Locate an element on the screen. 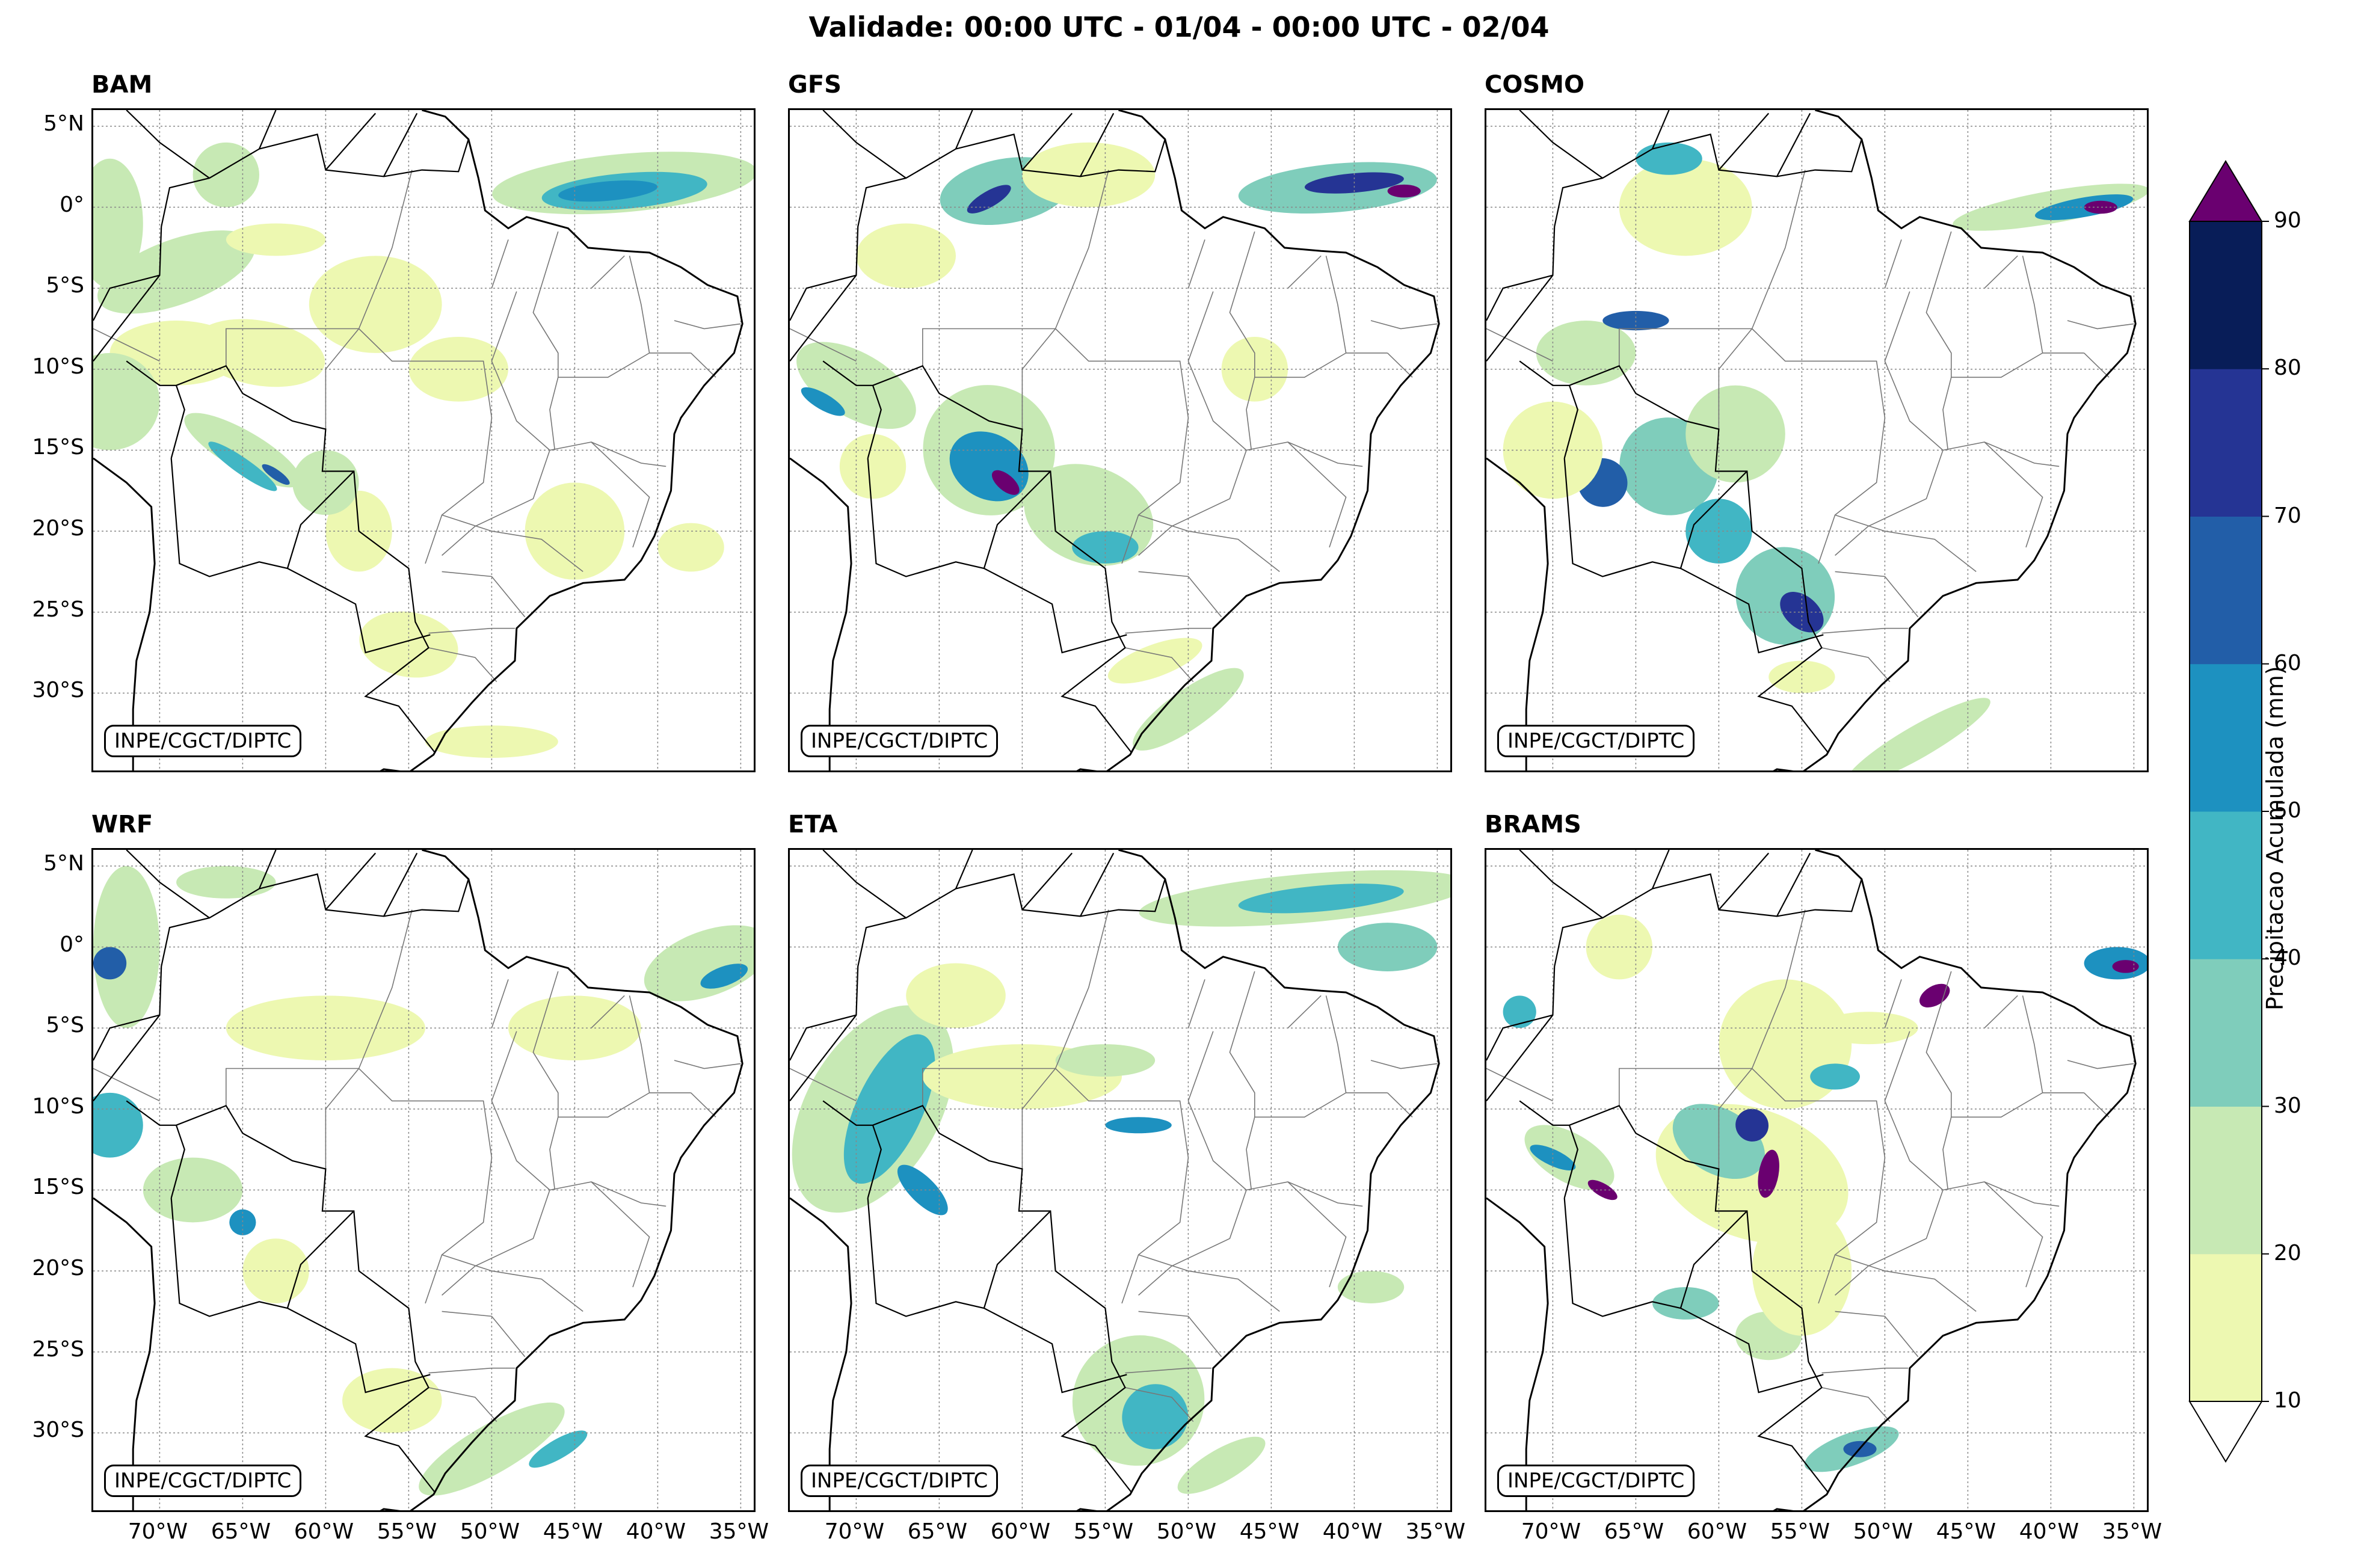 The height and width of the screenshot is (1568, 2358). panel-title-wrf: WRF is located at coordinates (122, 824).